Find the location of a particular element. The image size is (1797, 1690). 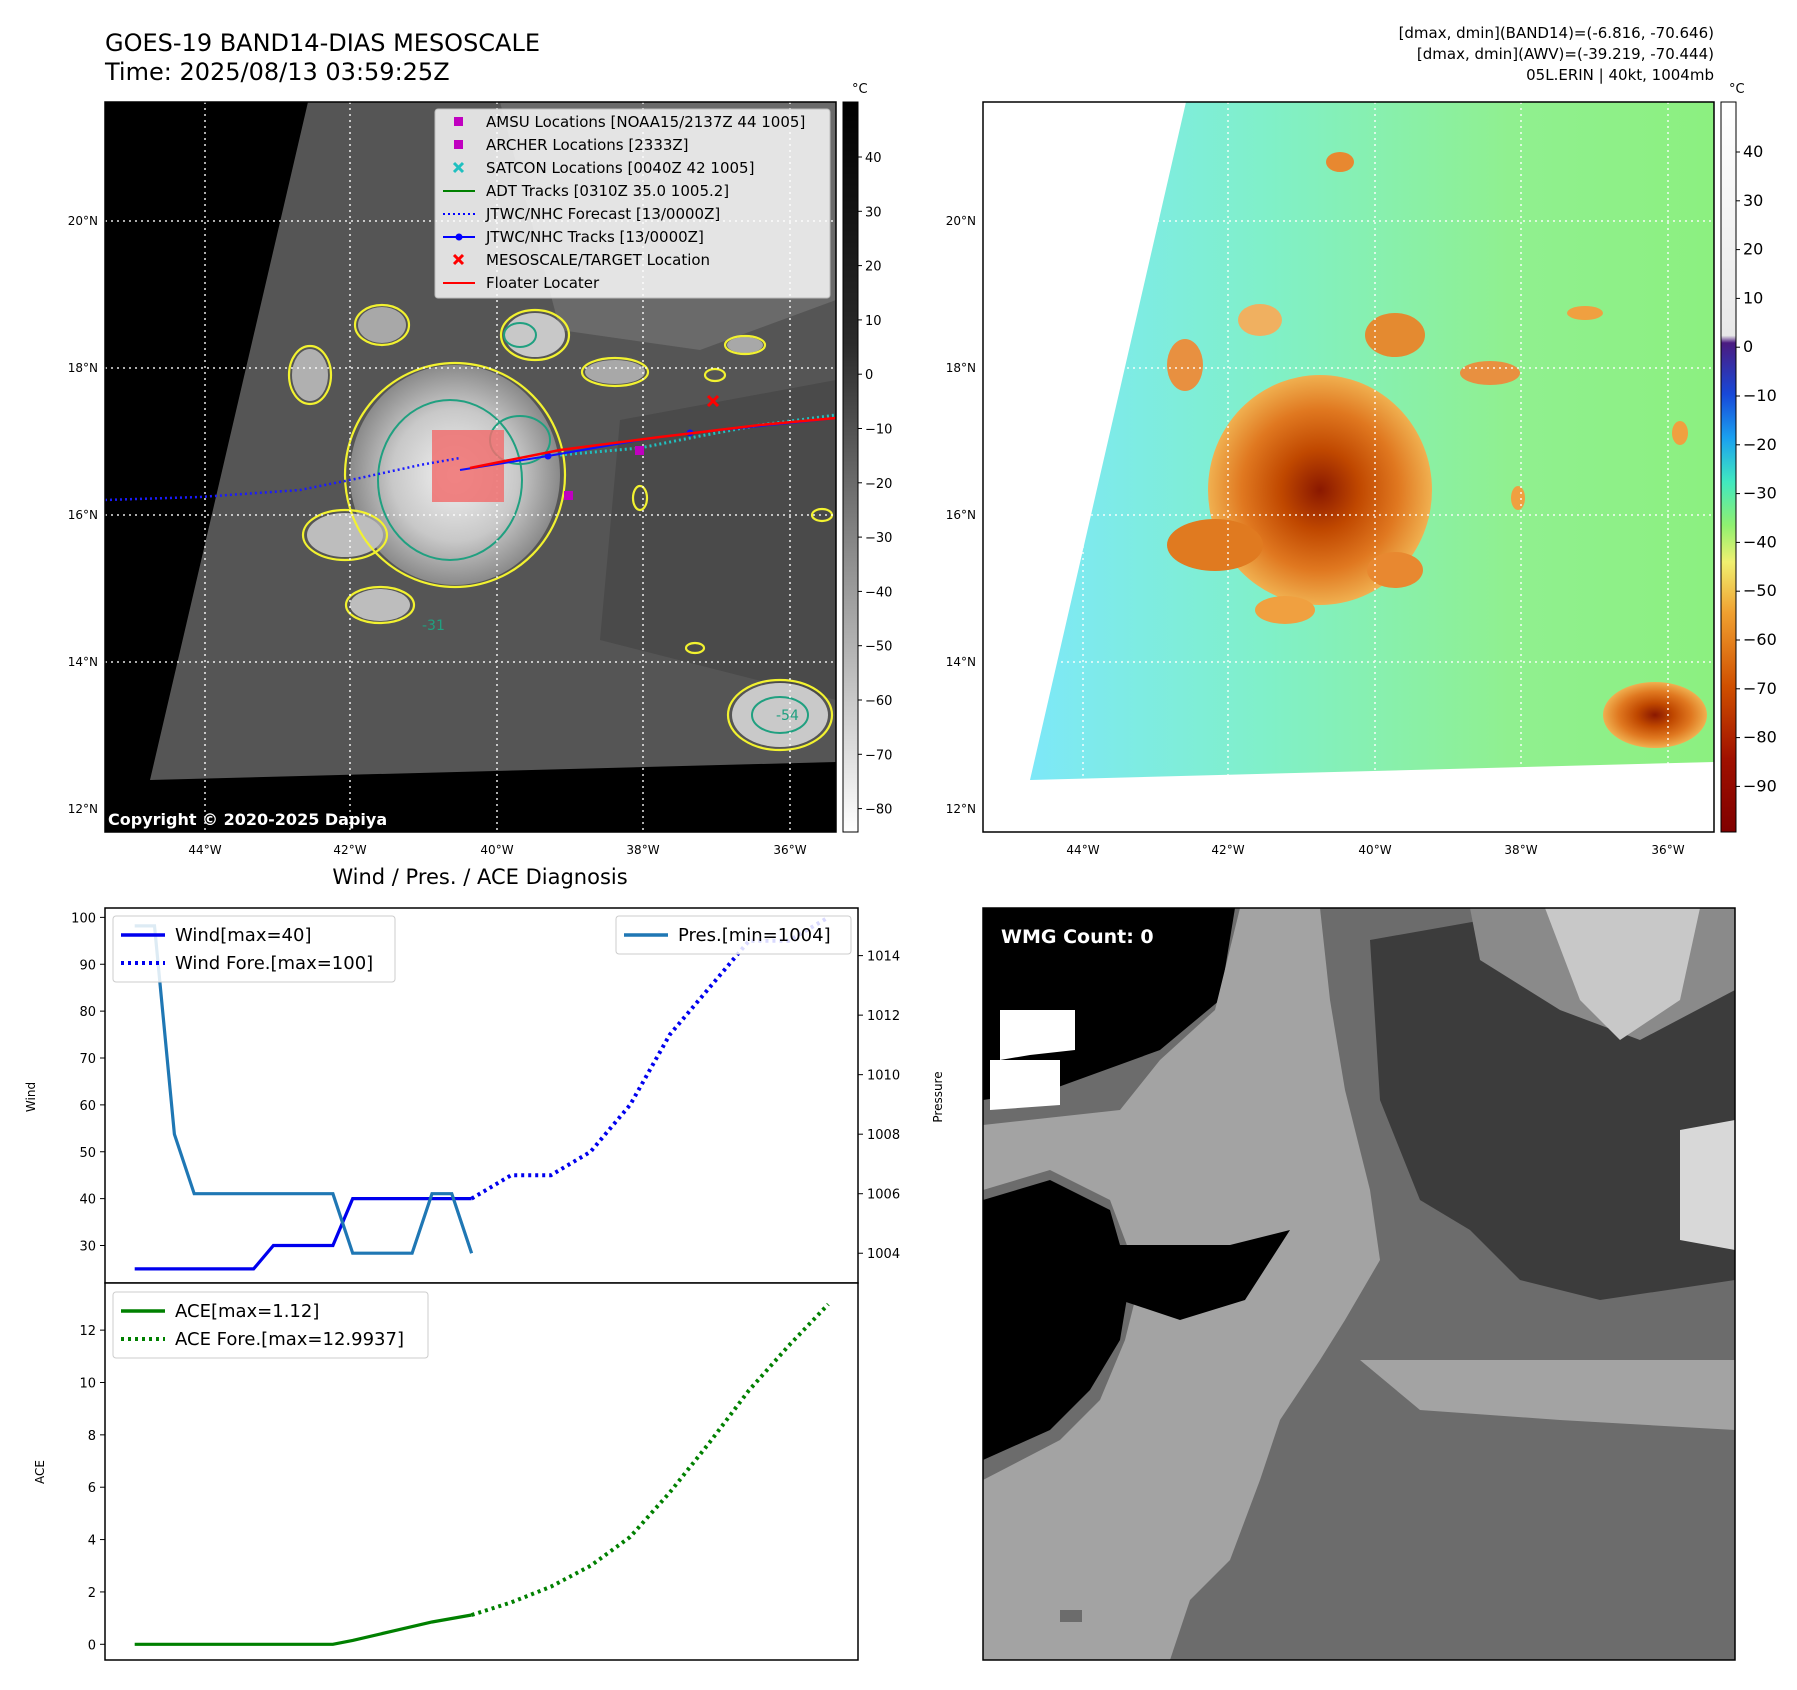

y-tick-label: 2 is located at coordinates (92, 1593).